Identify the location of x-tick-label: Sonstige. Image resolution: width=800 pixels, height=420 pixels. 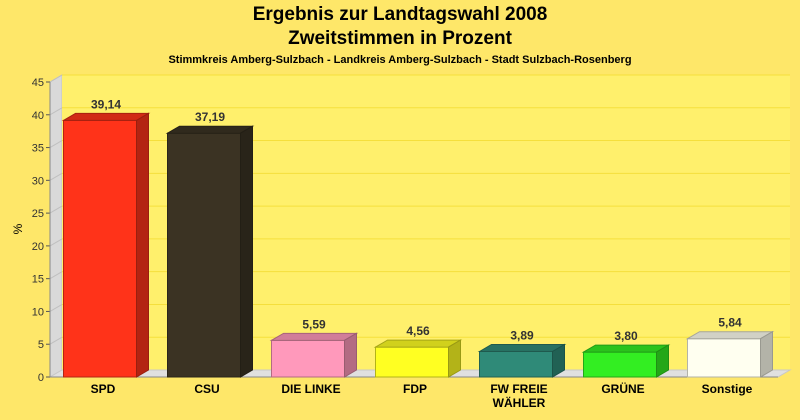
(727, 389).